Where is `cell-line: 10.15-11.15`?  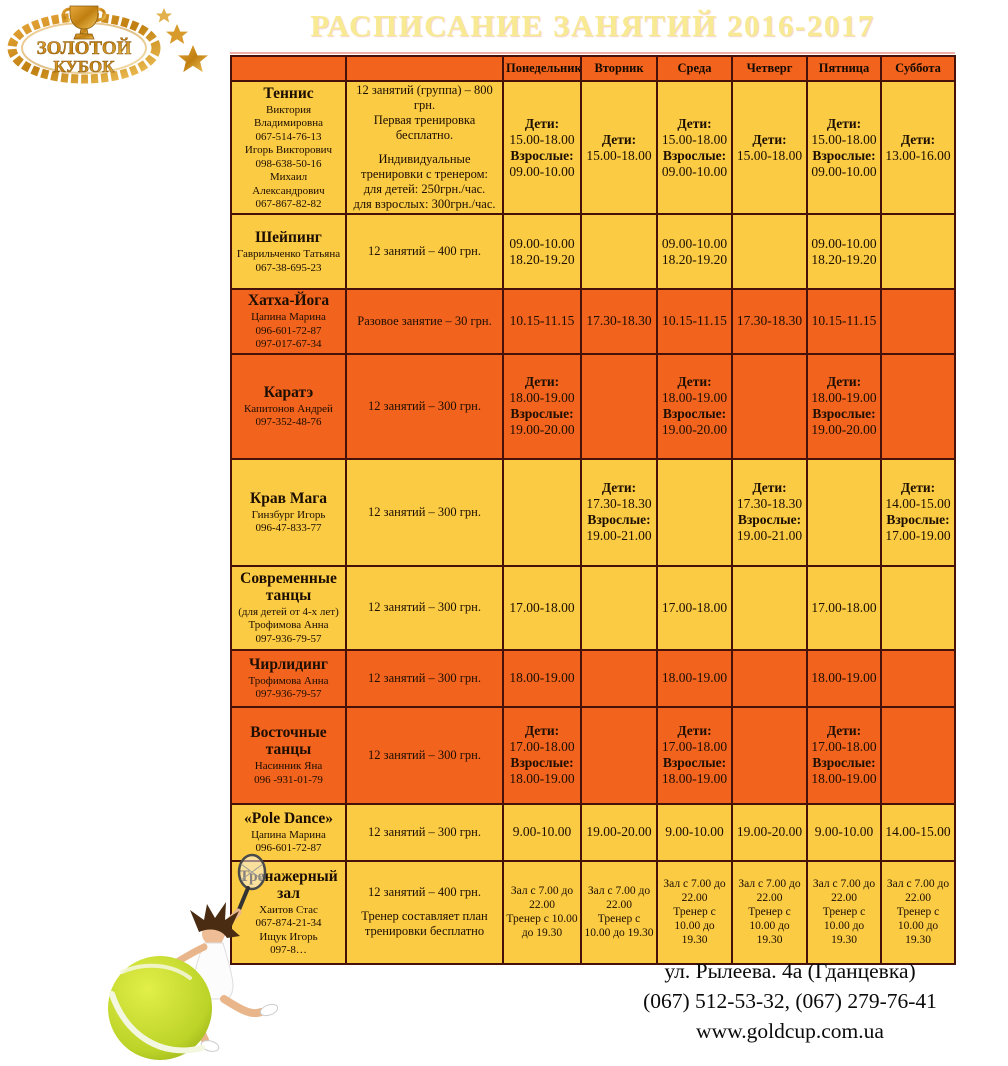
cell-line: 10.15-11.15 is located at coordinates (542, 321).